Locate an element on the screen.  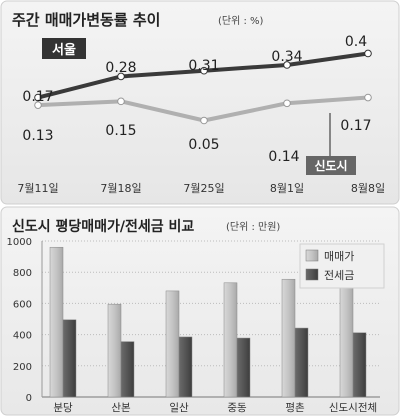
label-seoul-3: 0.34 is located at coordinates (286, 57).